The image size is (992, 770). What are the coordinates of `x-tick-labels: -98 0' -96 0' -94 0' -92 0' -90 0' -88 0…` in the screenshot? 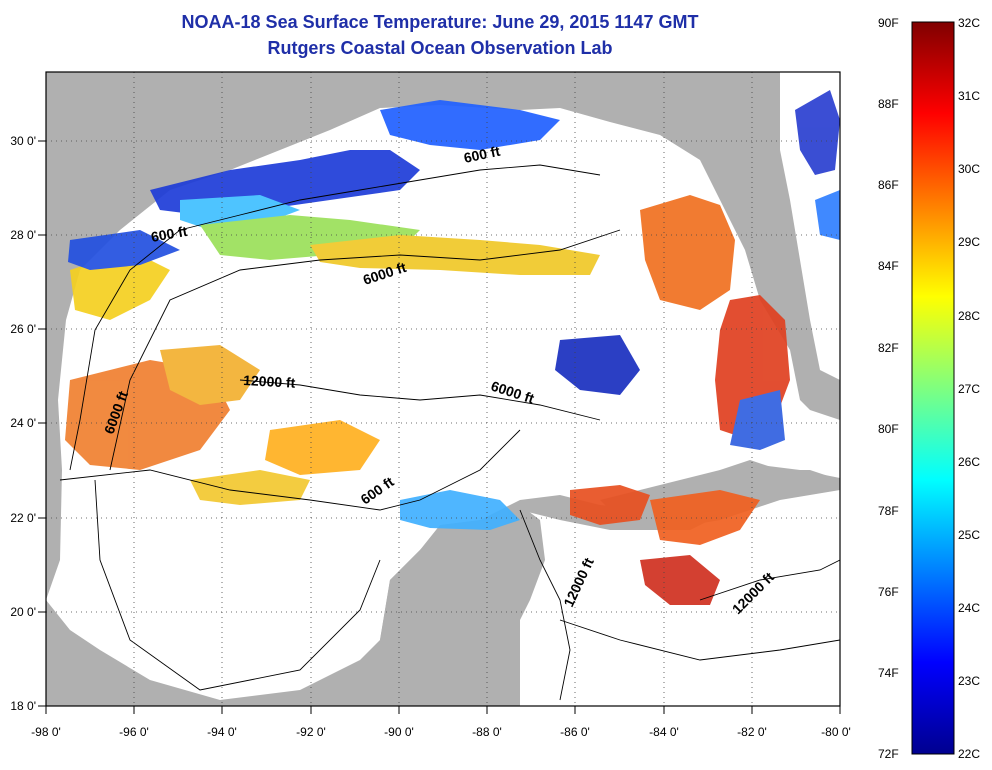 It's located at (441, 732).